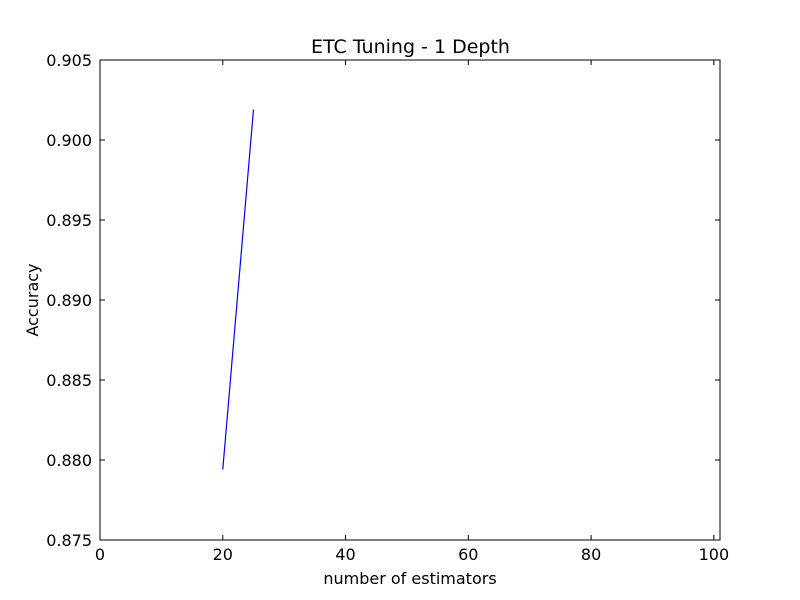 The height and width of the screenshot is (600, 800). Describe the element at coordinates (69, 60) in the screenshot. I see `y-tick-label: 0.905` at that location.